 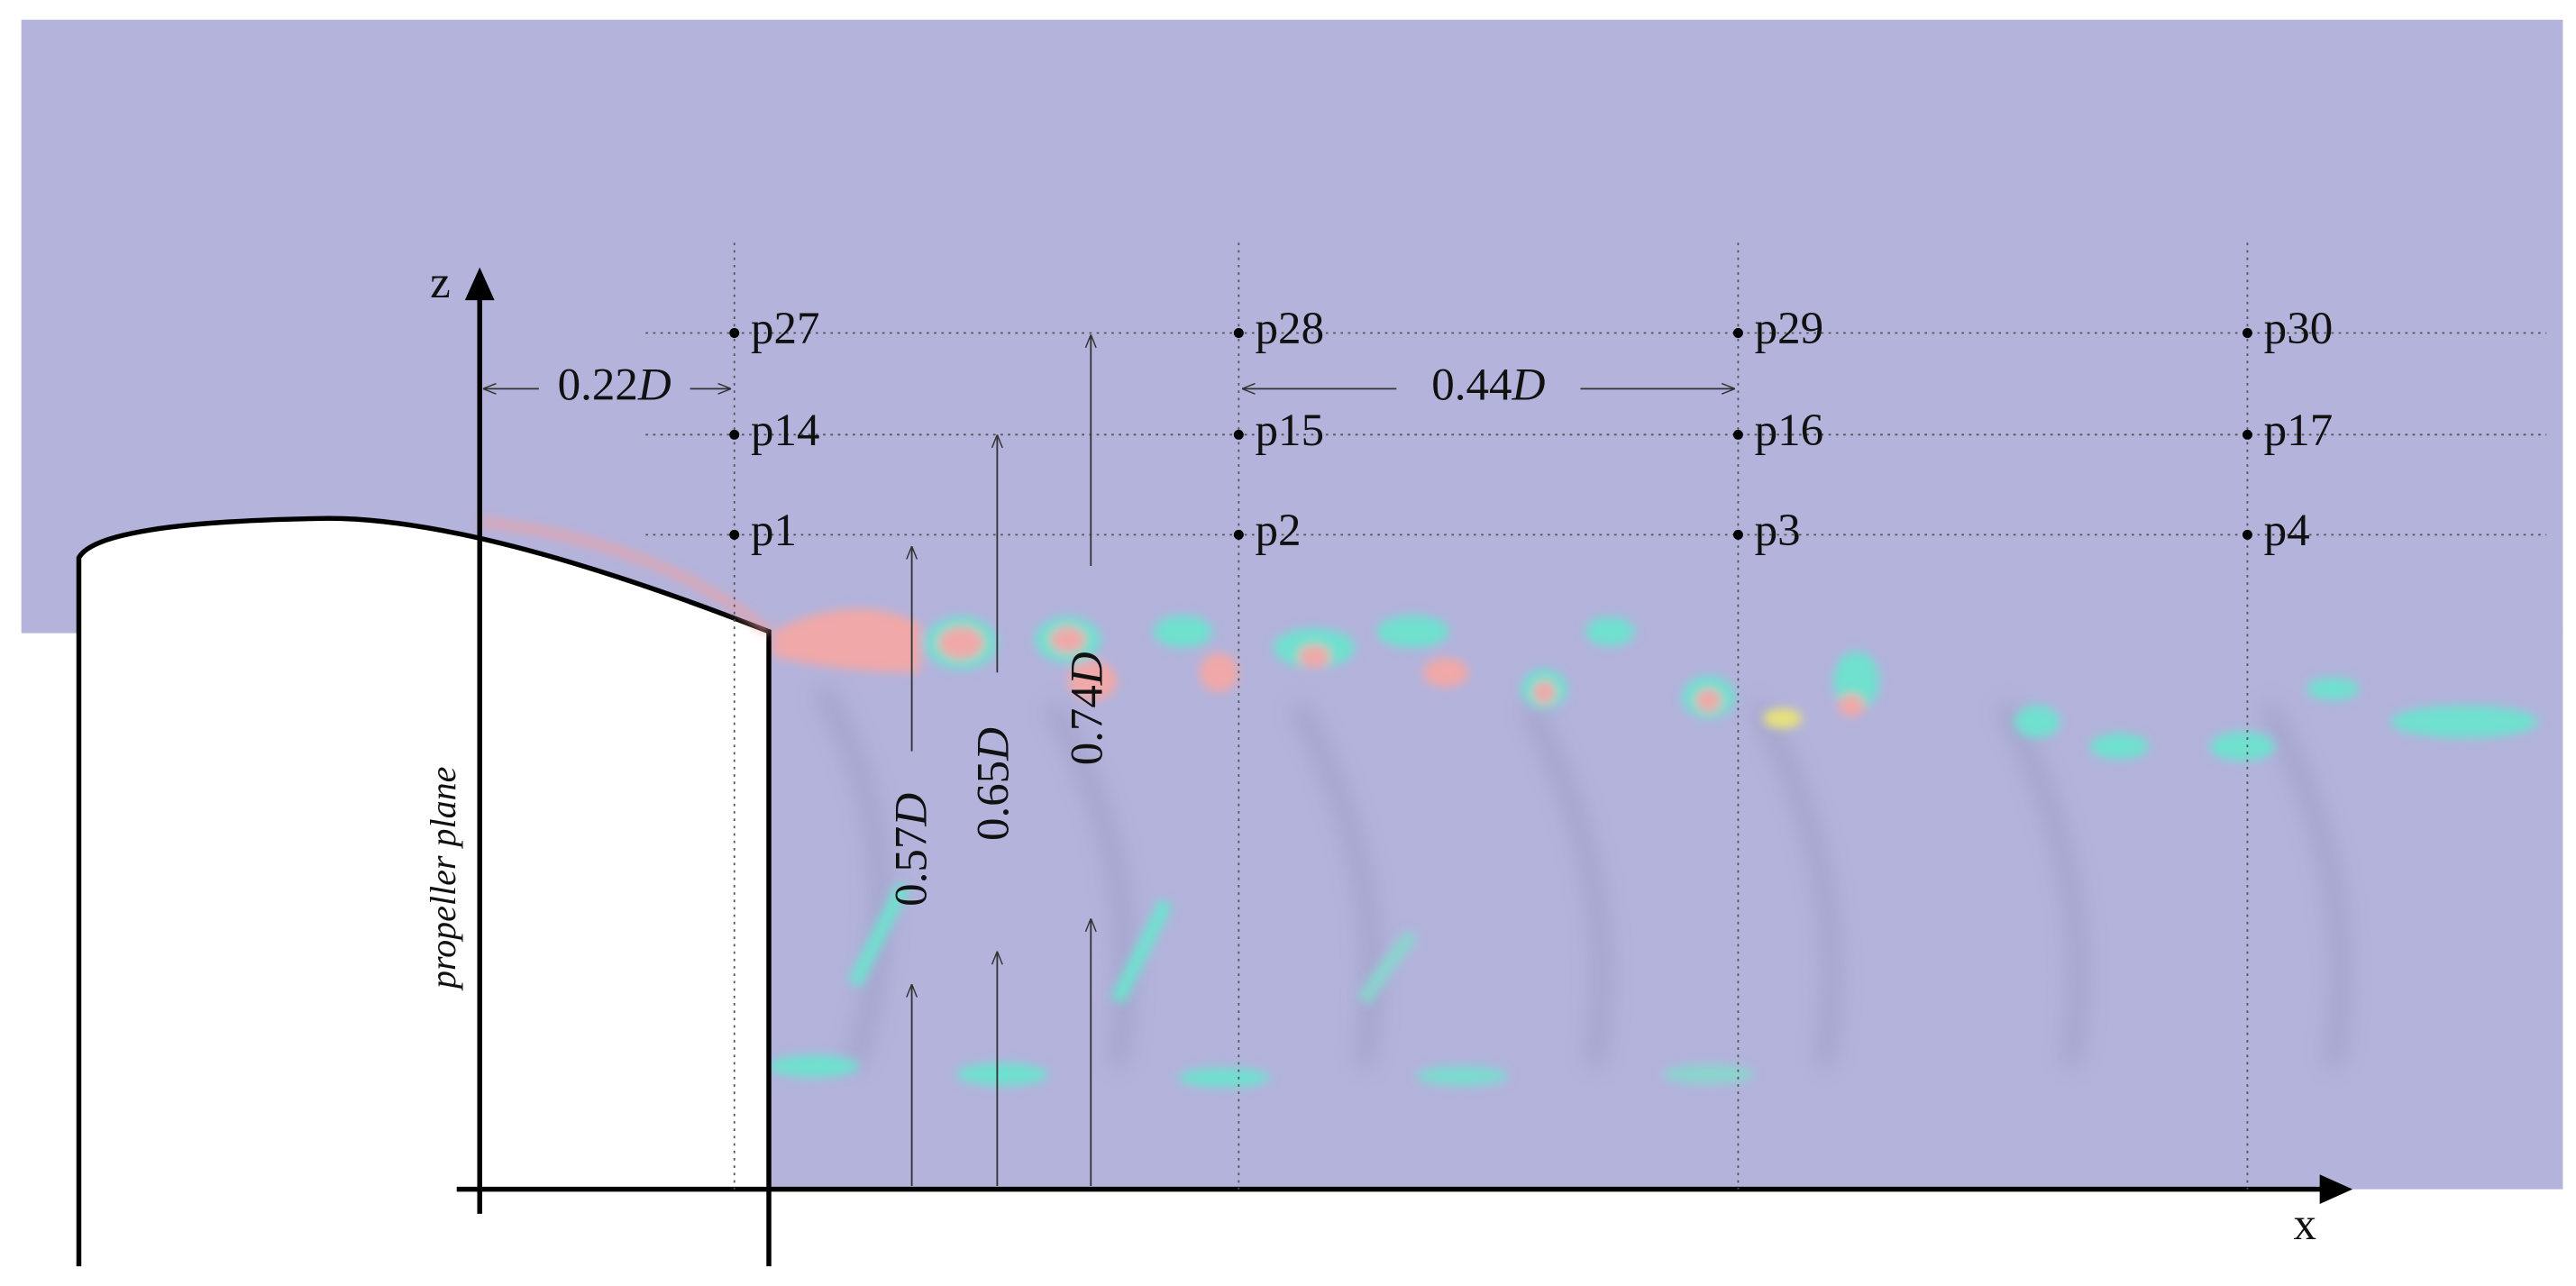 I want to click on probe-label: p1, so click(x=774, y=531).